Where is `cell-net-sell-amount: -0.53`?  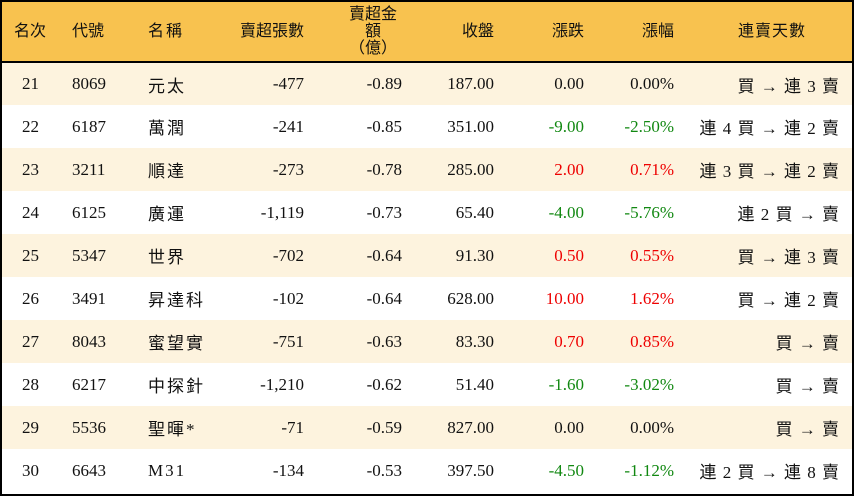 cell-net-sell-amount: -0.53 is located at coordinates (384, 470).